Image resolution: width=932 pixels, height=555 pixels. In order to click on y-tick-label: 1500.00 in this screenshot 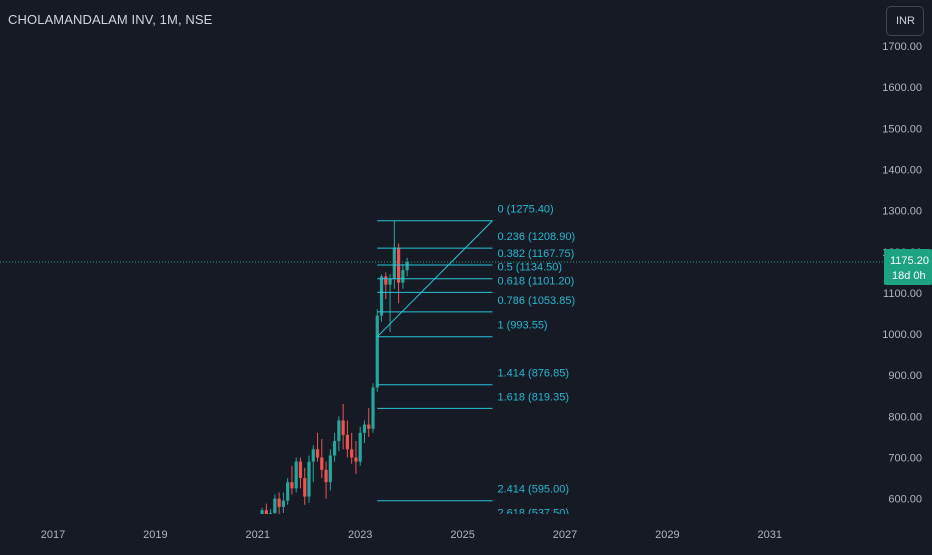, I will do `click(902, 129)`.